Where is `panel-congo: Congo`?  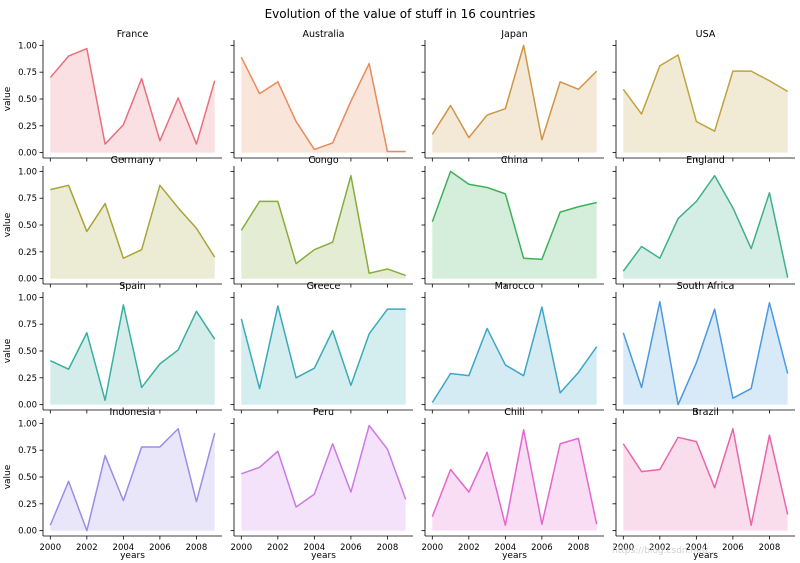
panel-congo: Congo is located at coordinates (321, 221).